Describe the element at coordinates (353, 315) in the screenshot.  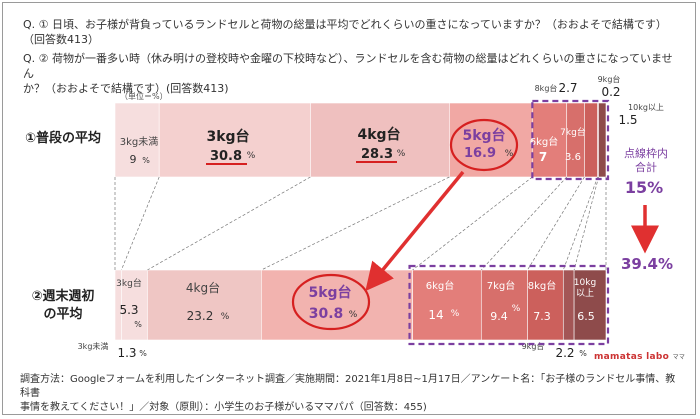
I see `bottom-pct-5kg: %` at that location.